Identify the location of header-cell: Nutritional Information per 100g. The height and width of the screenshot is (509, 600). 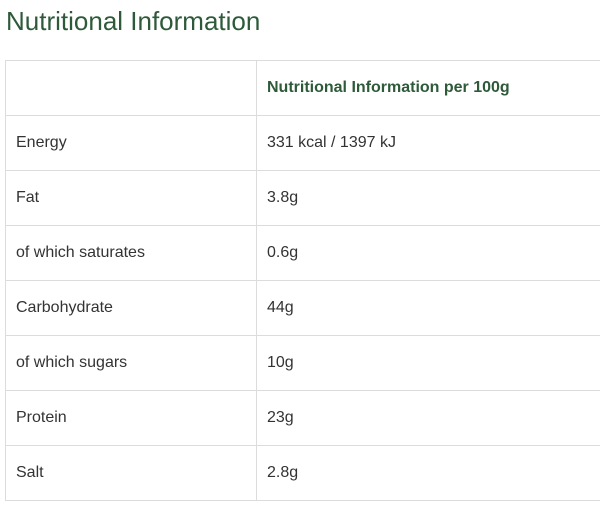
(428, 88).